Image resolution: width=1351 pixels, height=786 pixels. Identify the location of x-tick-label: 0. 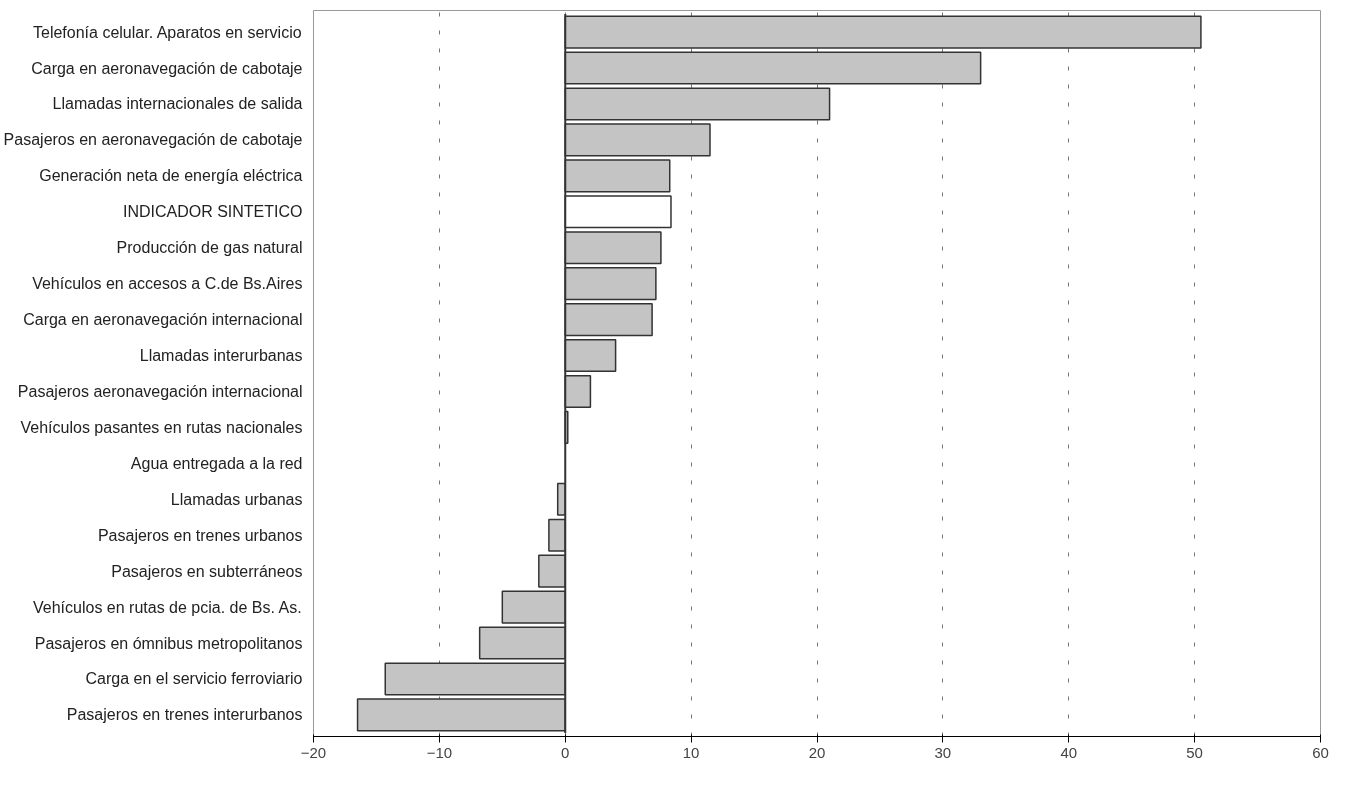
(565, 752).